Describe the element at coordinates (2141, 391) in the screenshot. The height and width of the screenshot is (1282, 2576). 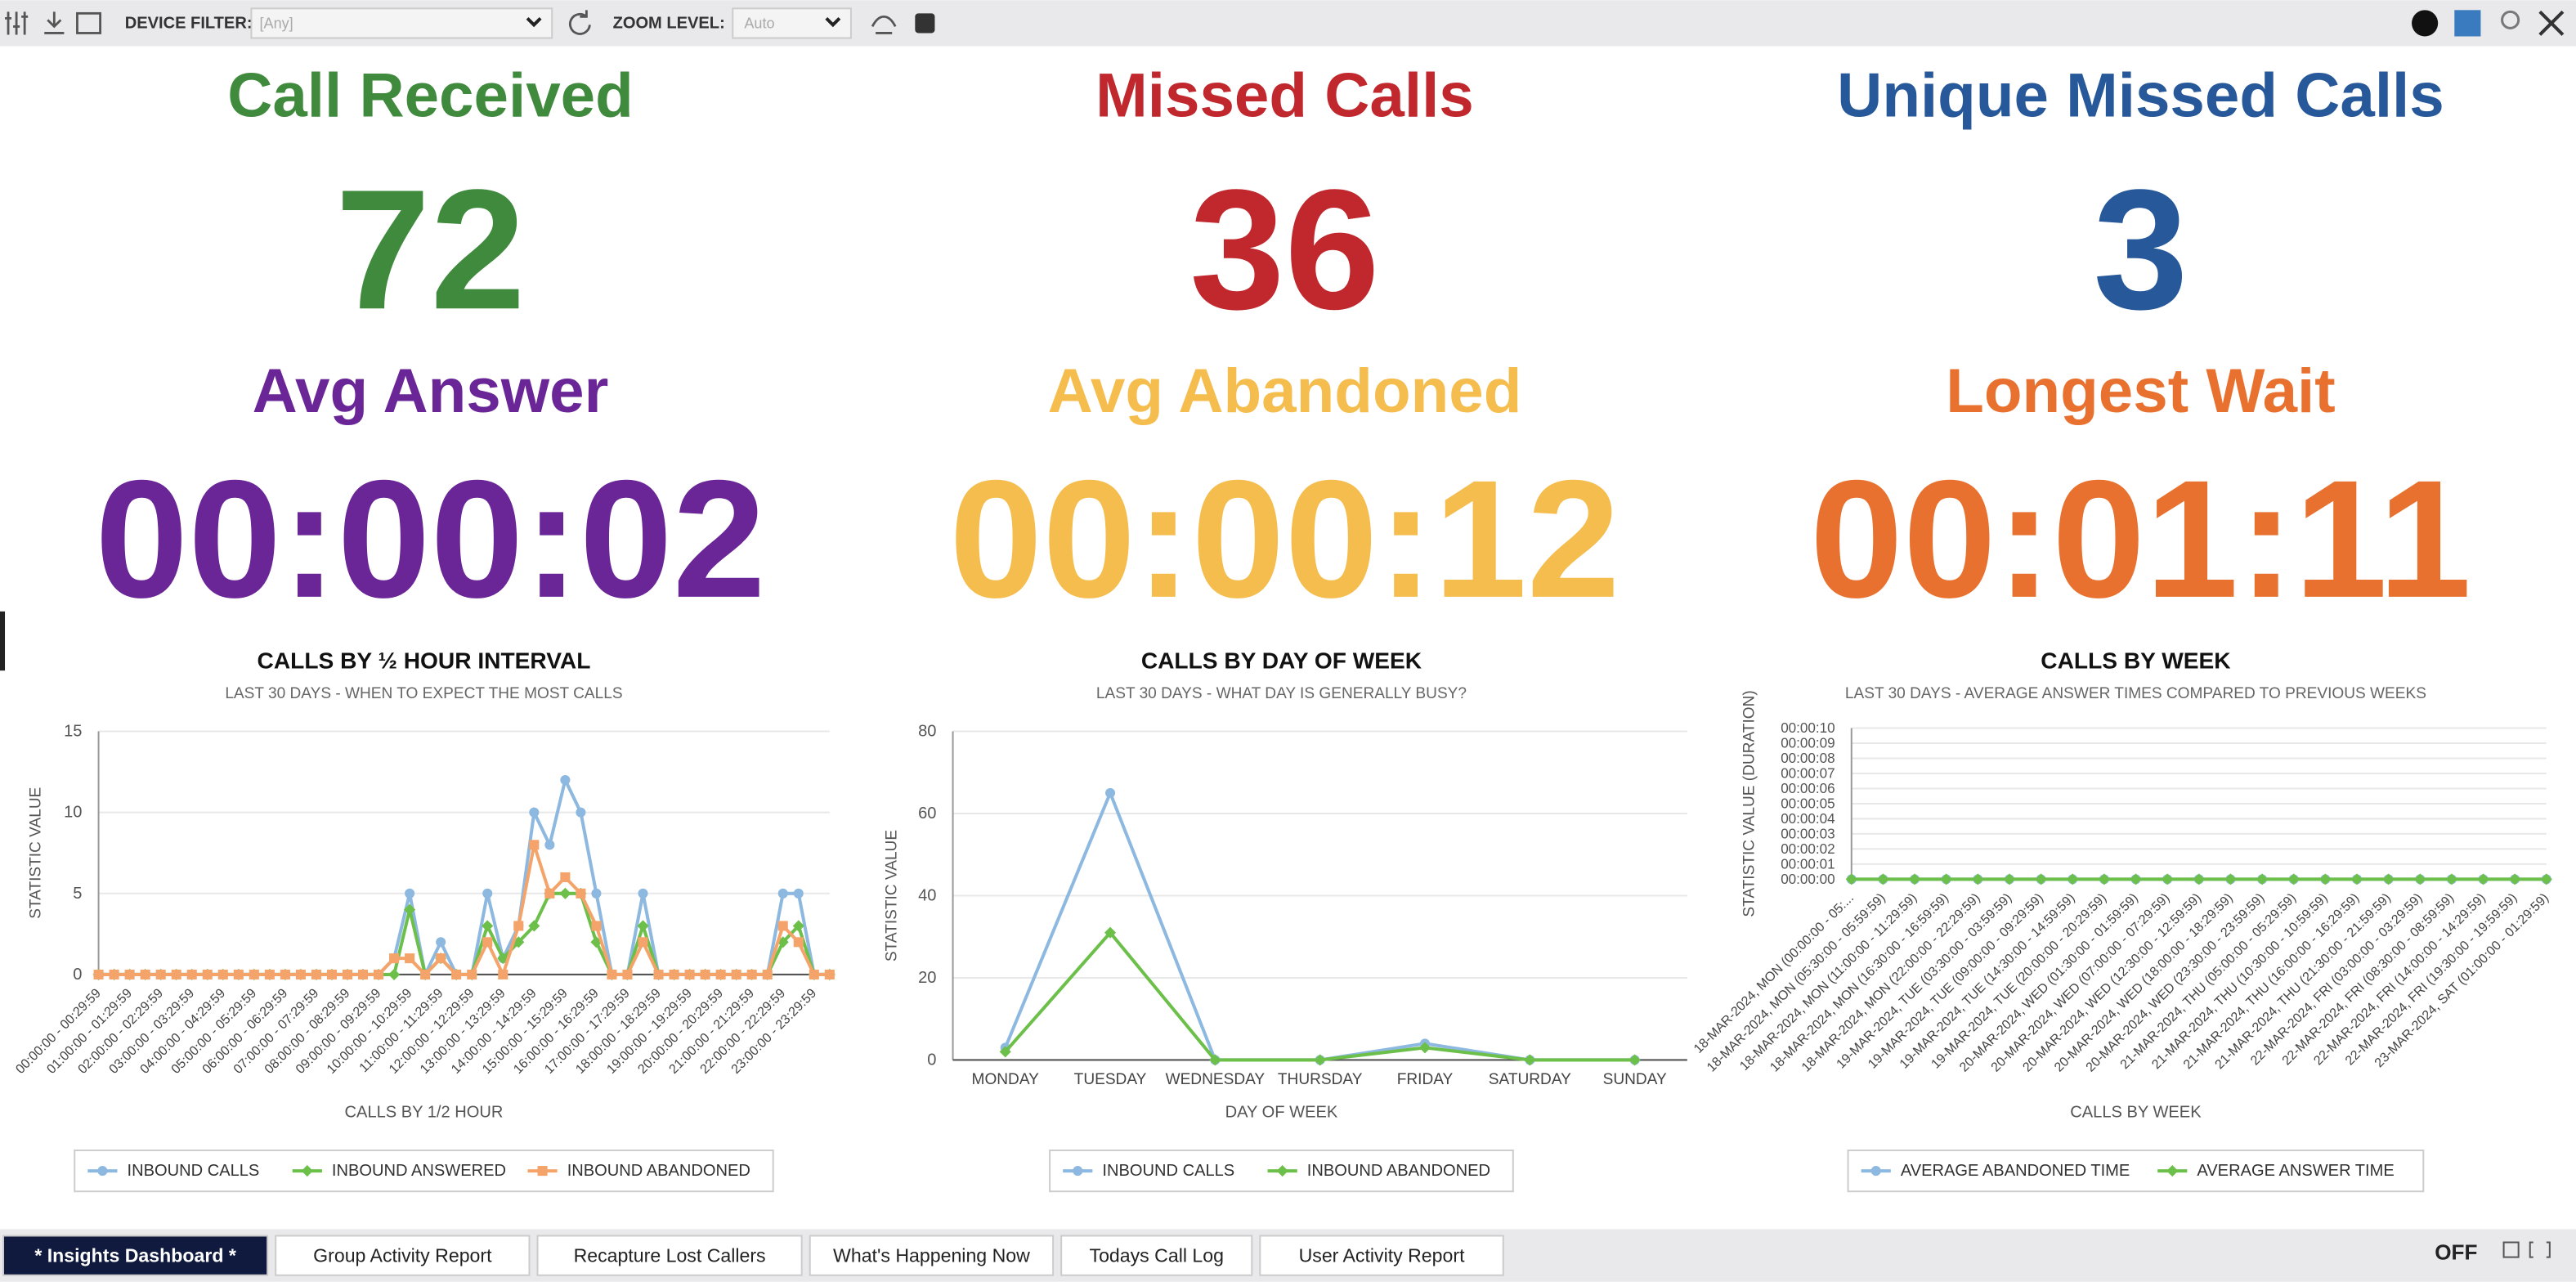
I see `kpi-label: Longest Wait` at that location.